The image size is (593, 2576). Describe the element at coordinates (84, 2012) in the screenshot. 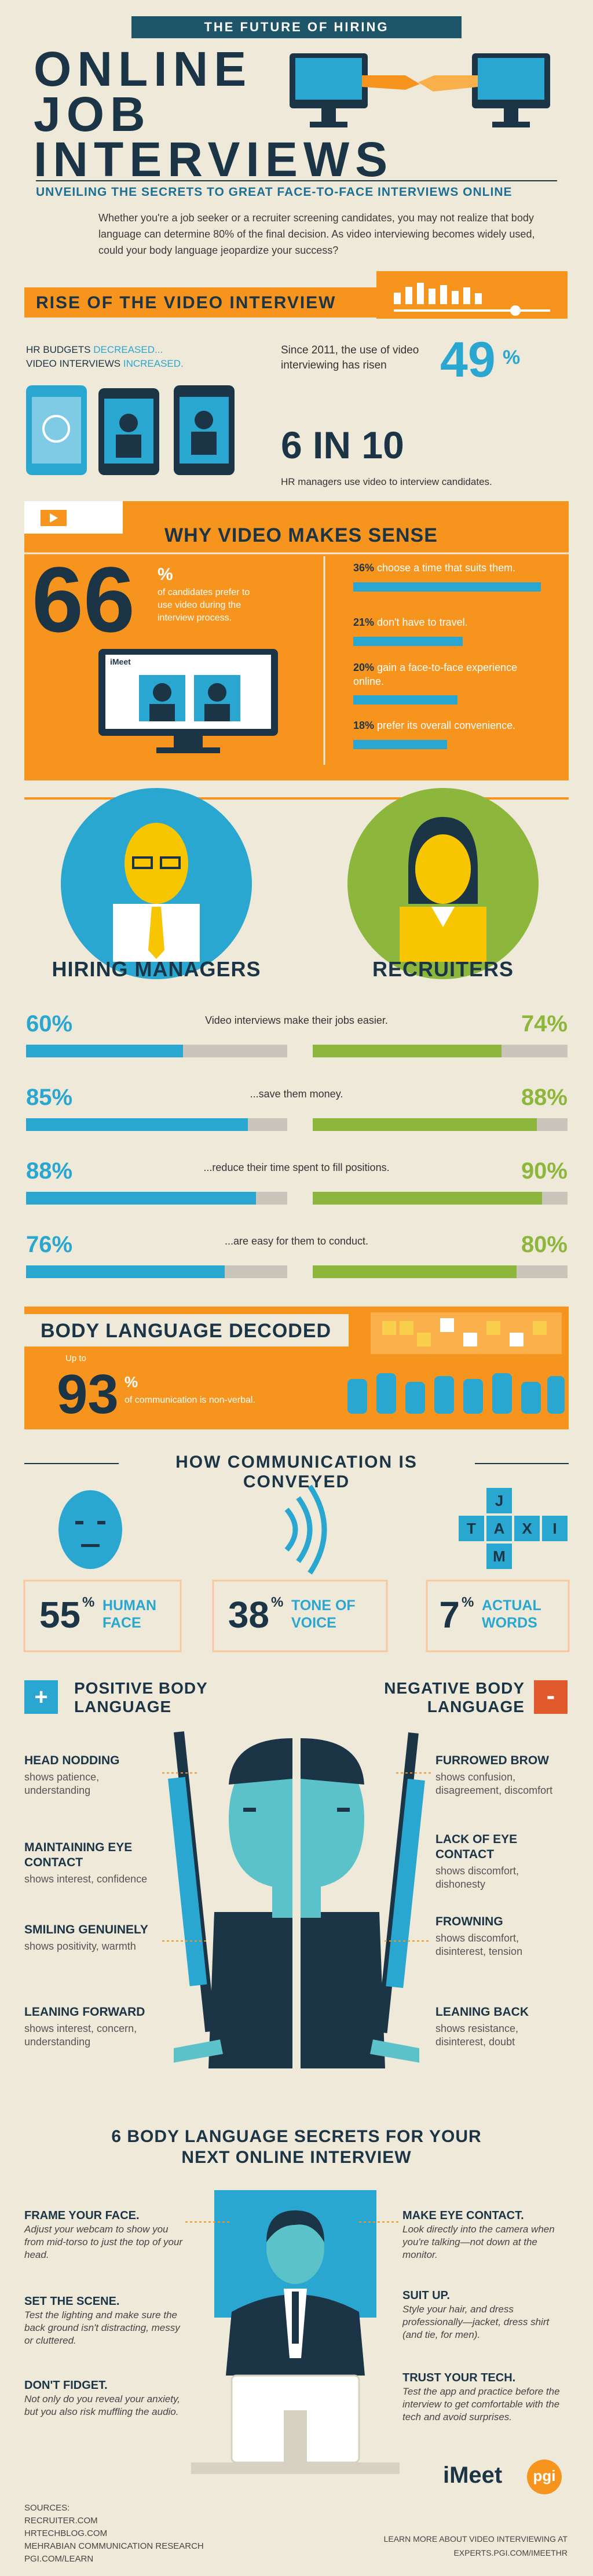

I see `item-title: LEANING FORWARD` at that location.